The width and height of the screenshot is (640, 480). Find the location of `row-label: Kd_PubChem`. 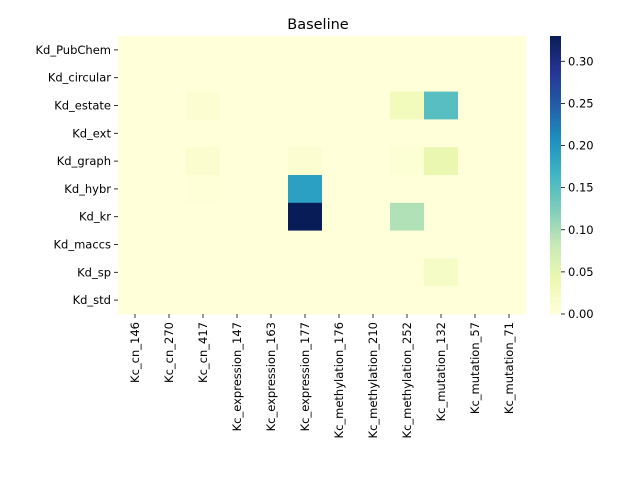

row-label: Kd_PubChem is located at coordinates (73, 50).